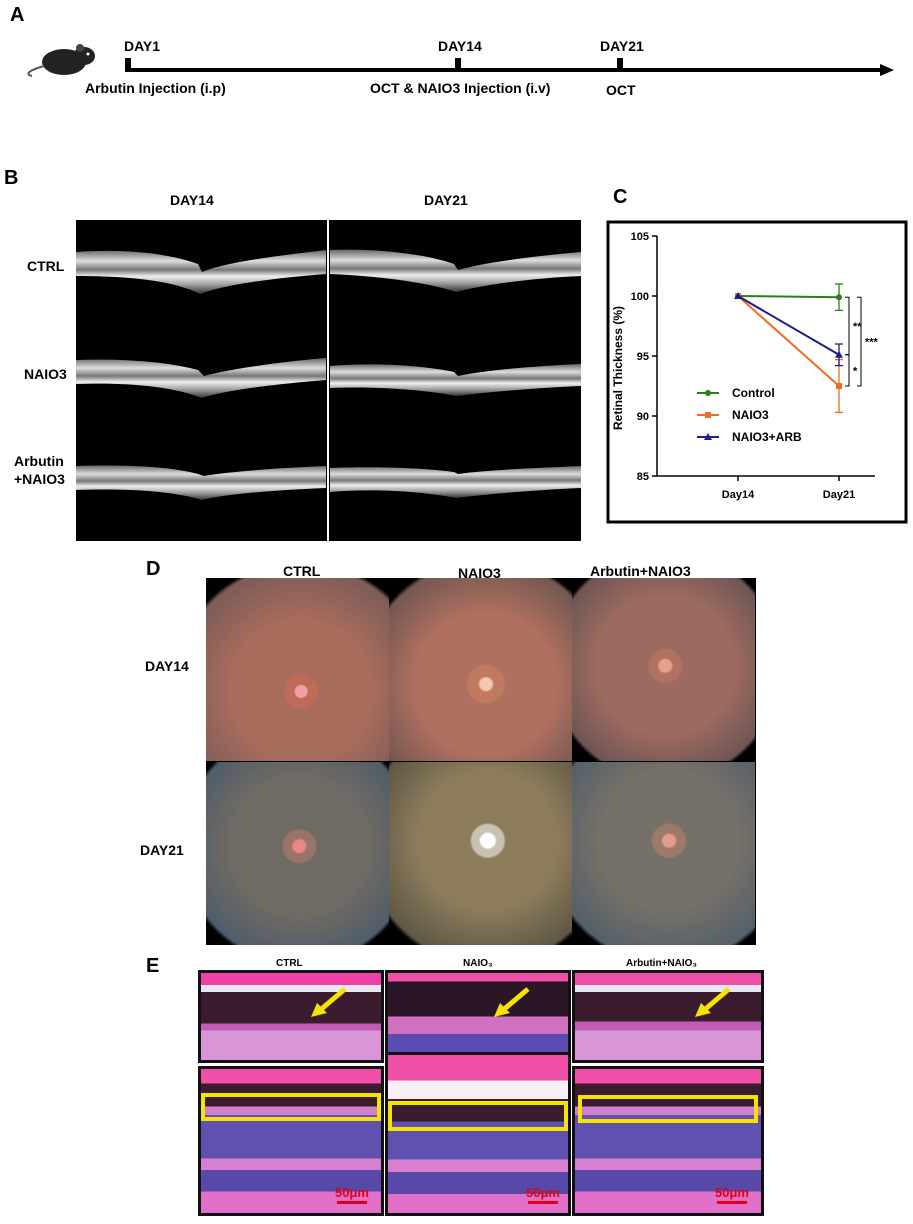  What do you see at coordinates (622, 46) in the screenshot?
I see `timeline-day21-label: DAY21` at bounding box center [622, 46].